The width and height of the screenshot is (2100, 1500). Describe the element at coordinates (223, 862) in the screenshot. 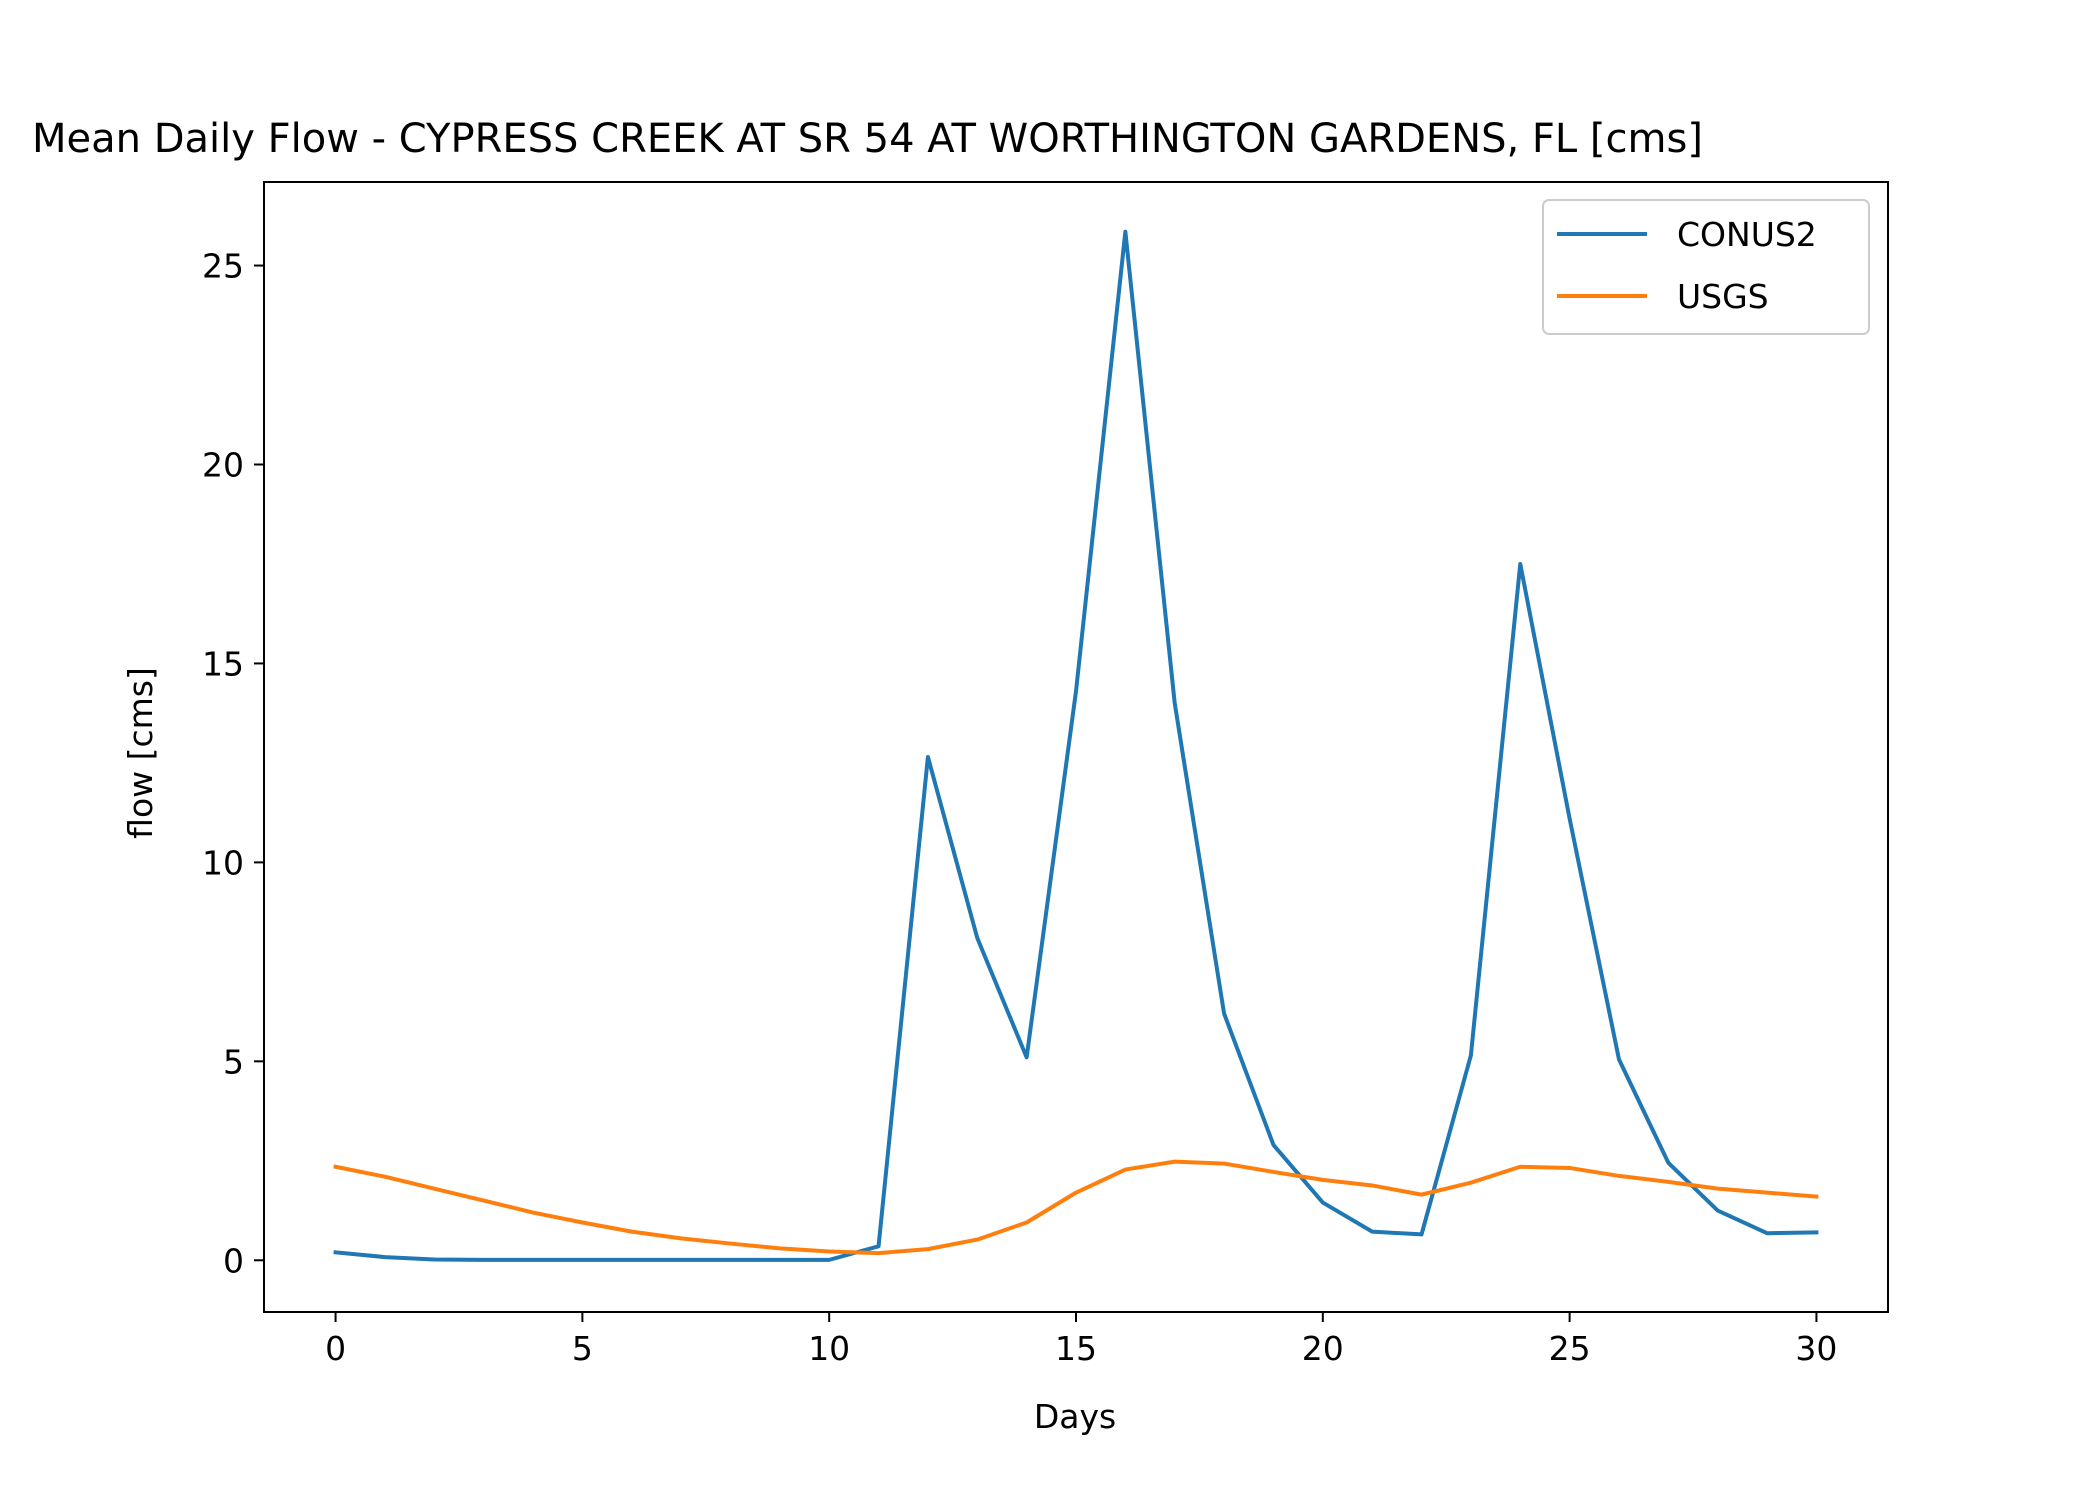

I see `y-tick-label: 10` at that location.